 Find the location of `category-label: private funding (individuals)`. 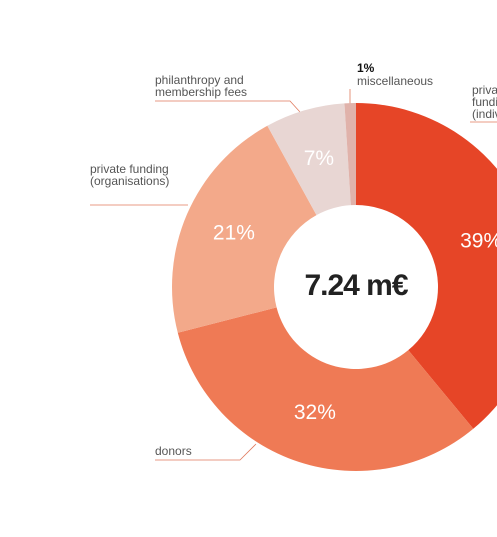

category-label: private funding (individuals) is located at coordinates (484, 102).